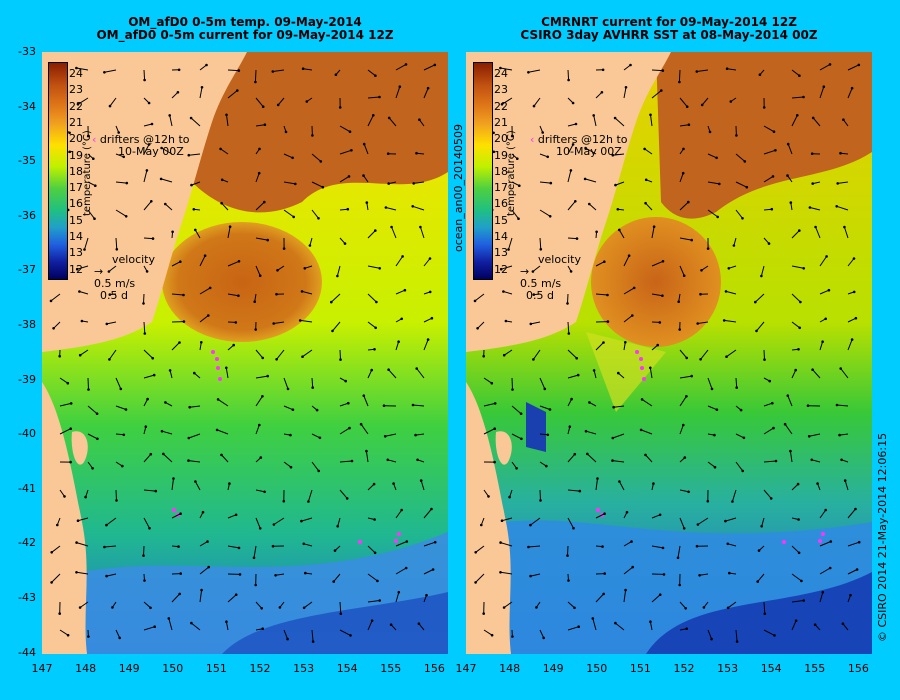  I want to click on longitude-tick-label: 156, so click(434, 668).